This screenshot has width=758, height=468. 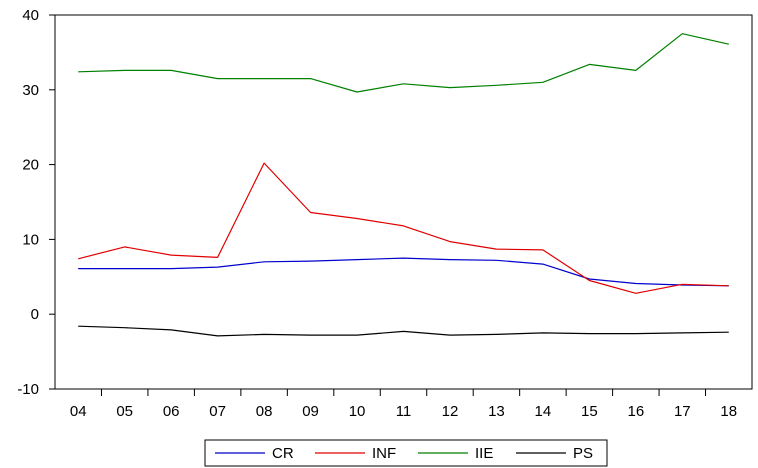 I want to click on x-tick-label: 15, so click(x=589, y=411).